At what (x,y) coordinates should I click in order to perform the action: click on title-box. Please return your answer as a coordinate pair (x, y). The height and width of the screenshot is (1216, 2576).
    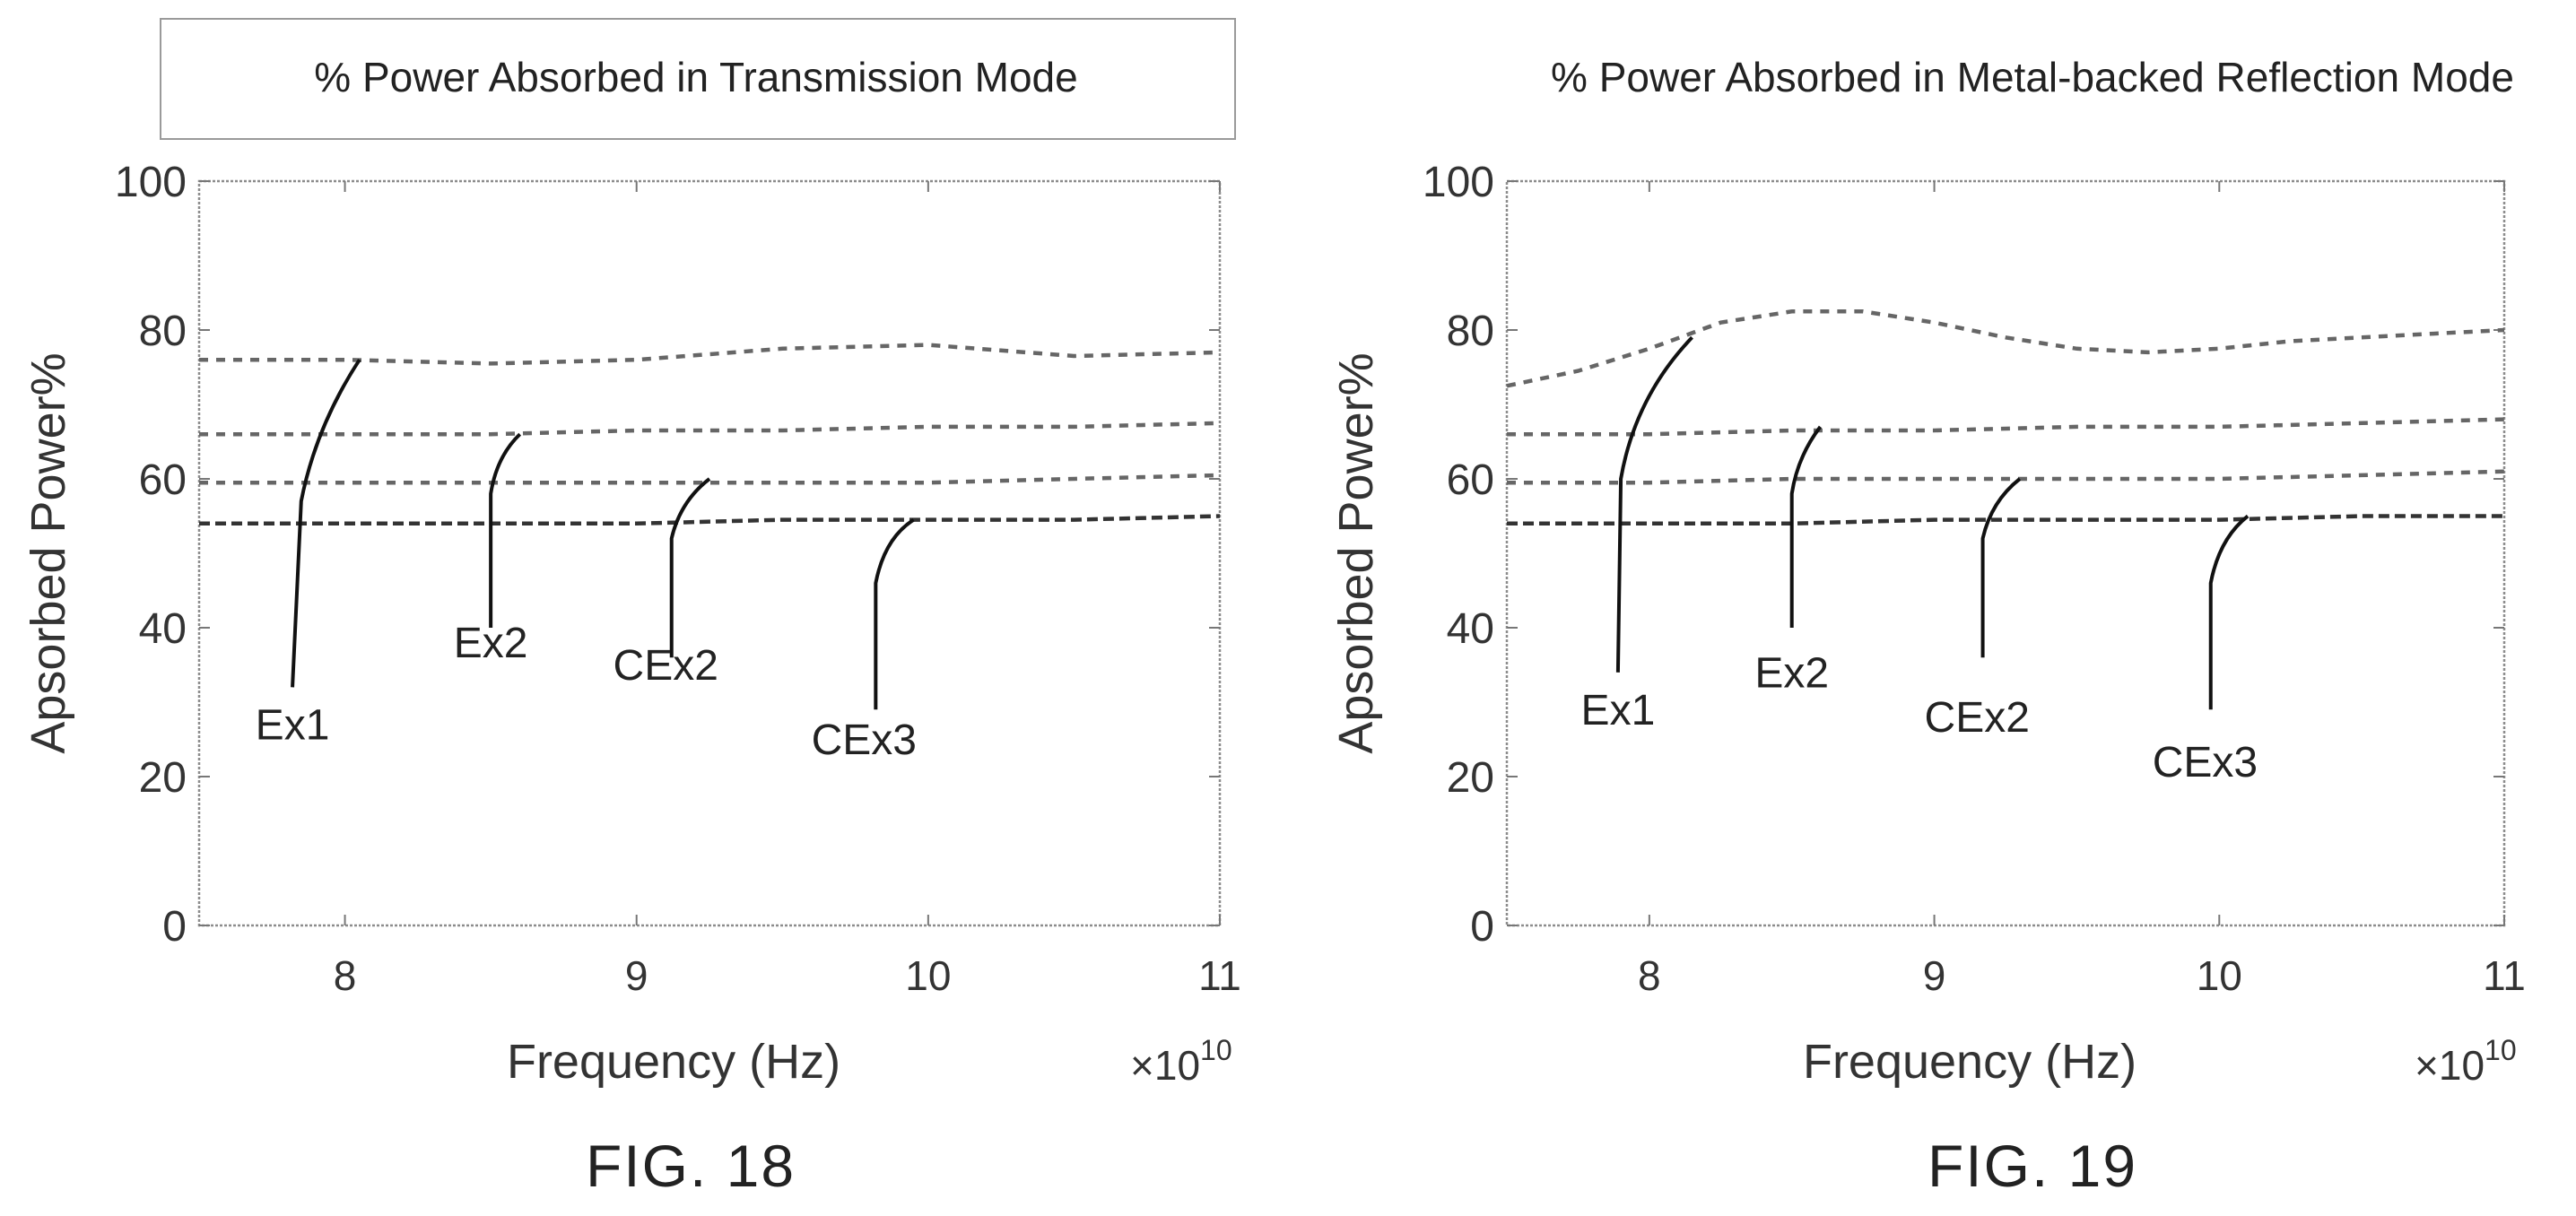
    Looking at the image, I should click on (698, 79).